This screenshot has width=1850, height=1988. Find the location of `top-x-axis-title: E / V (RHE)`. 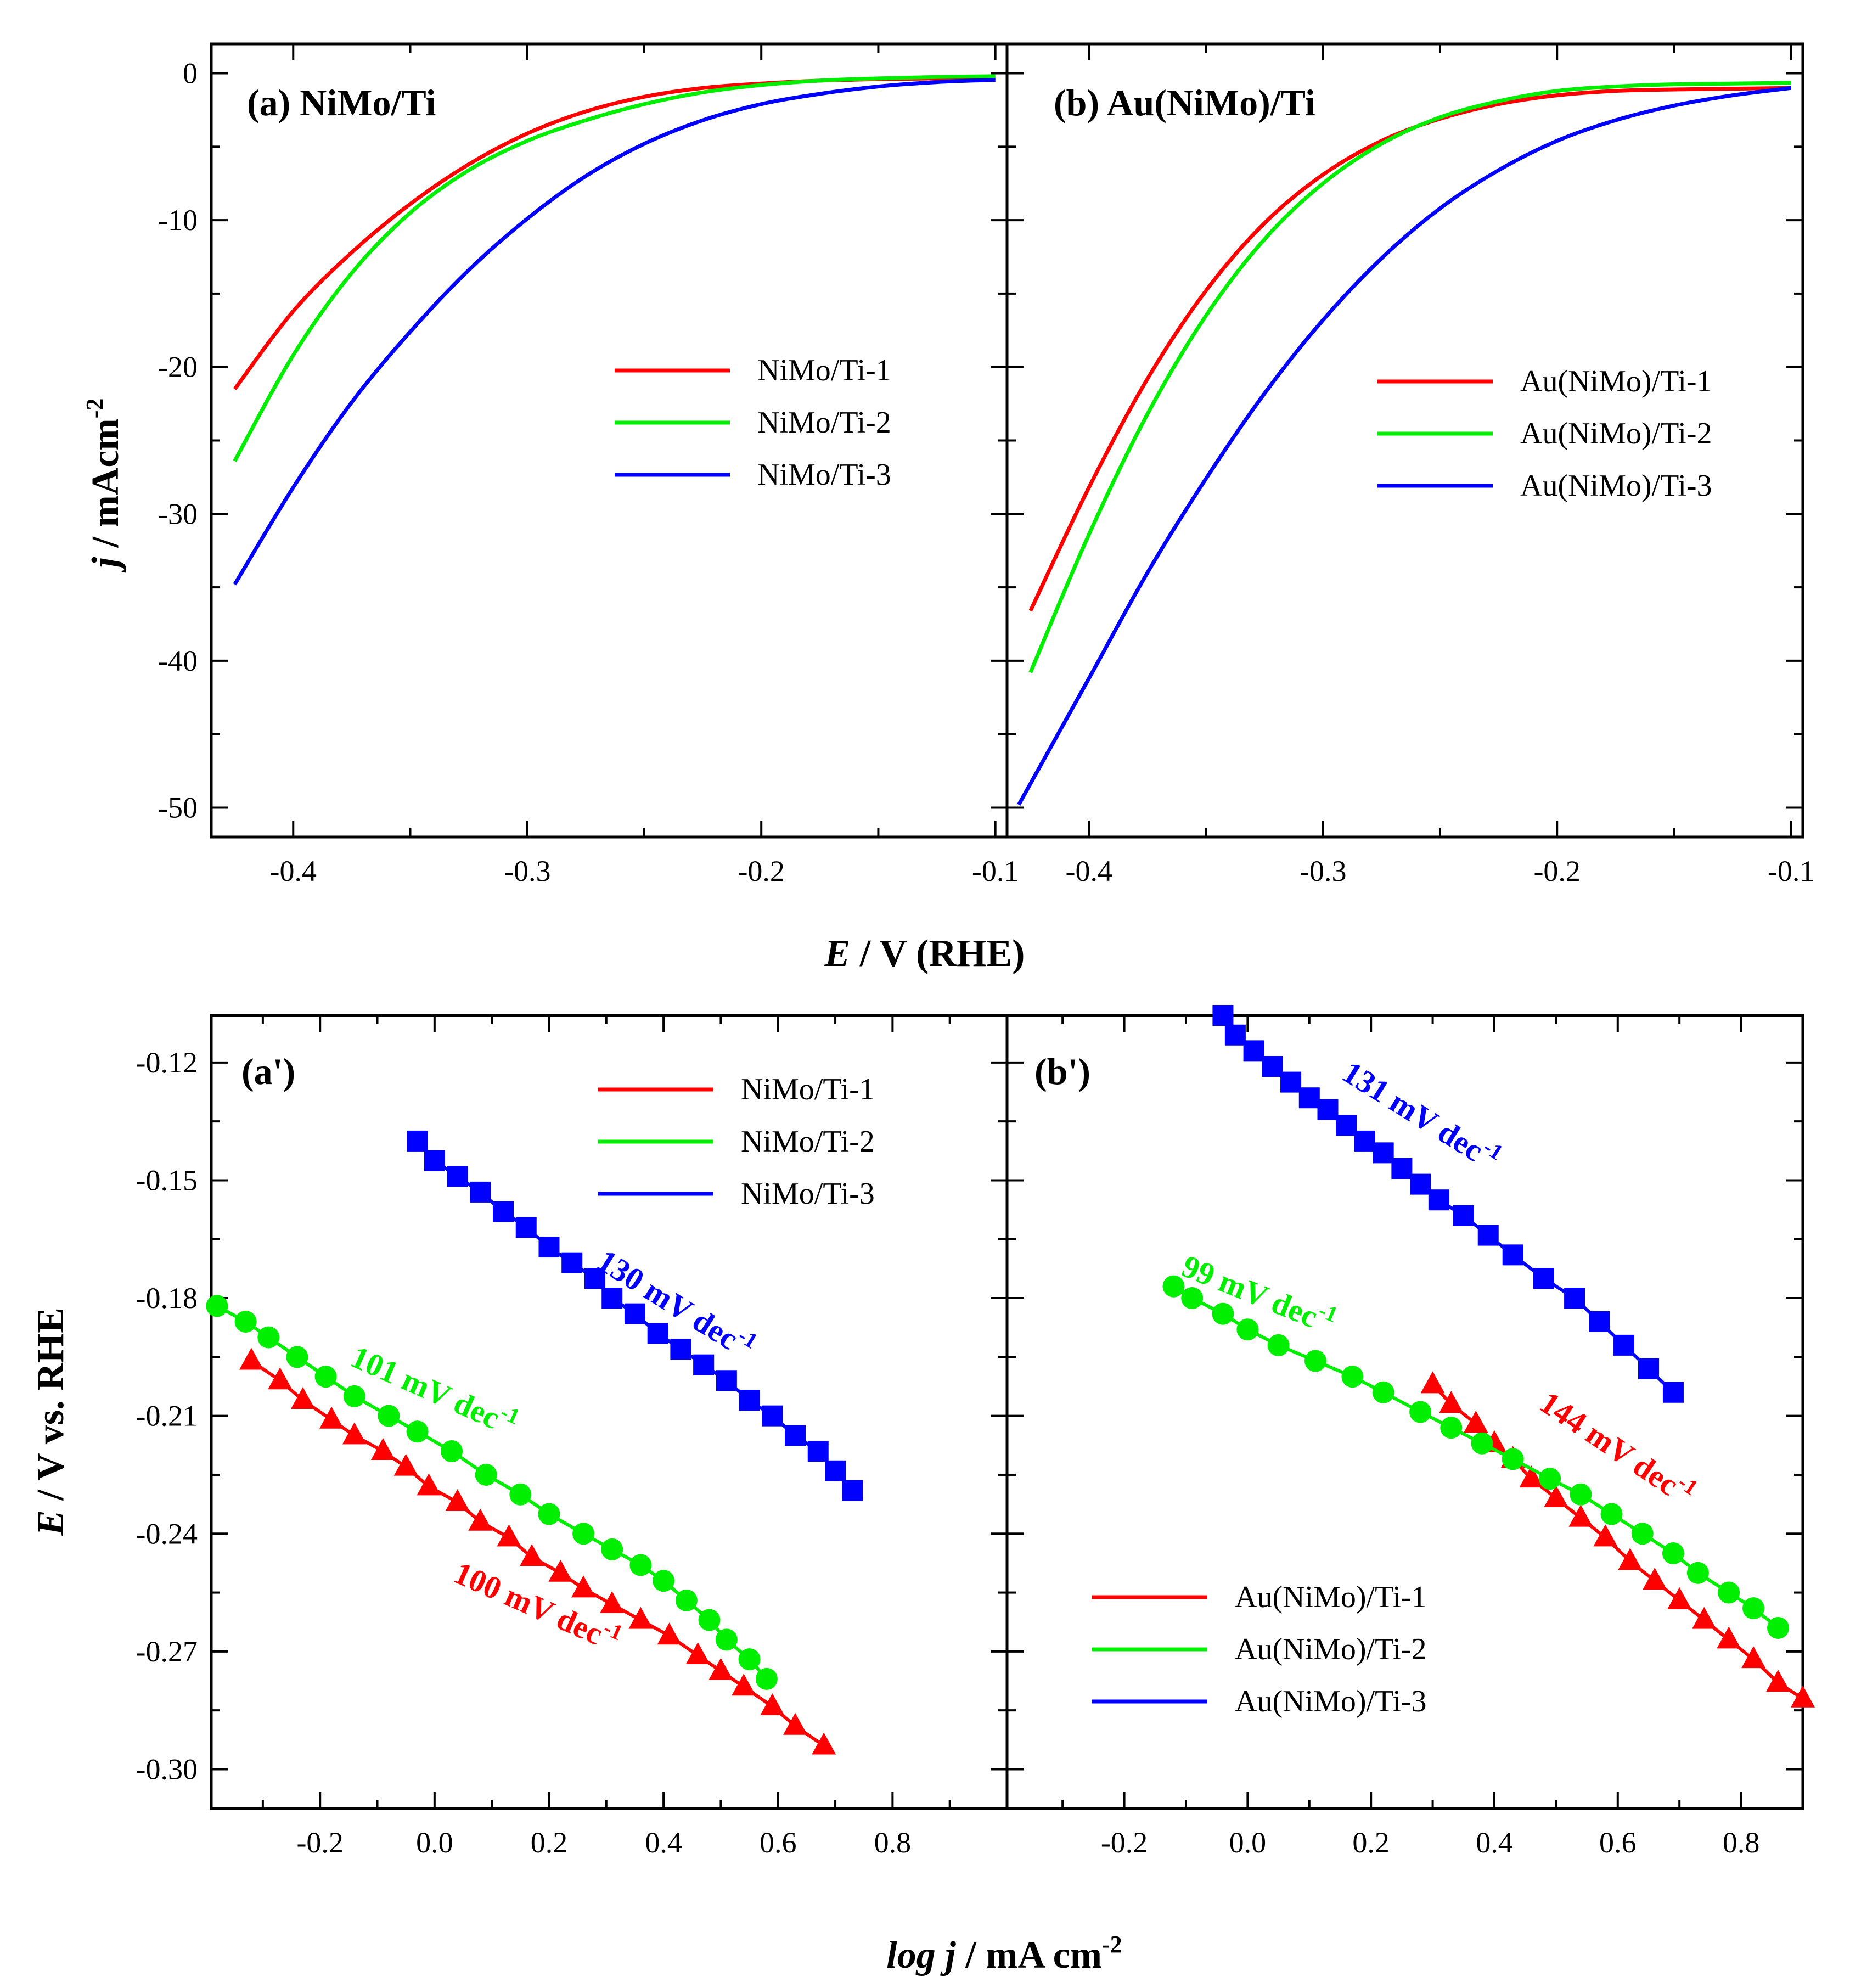

top-x-axis-title: E / V (RHE) is located at coordinates (924, 954).